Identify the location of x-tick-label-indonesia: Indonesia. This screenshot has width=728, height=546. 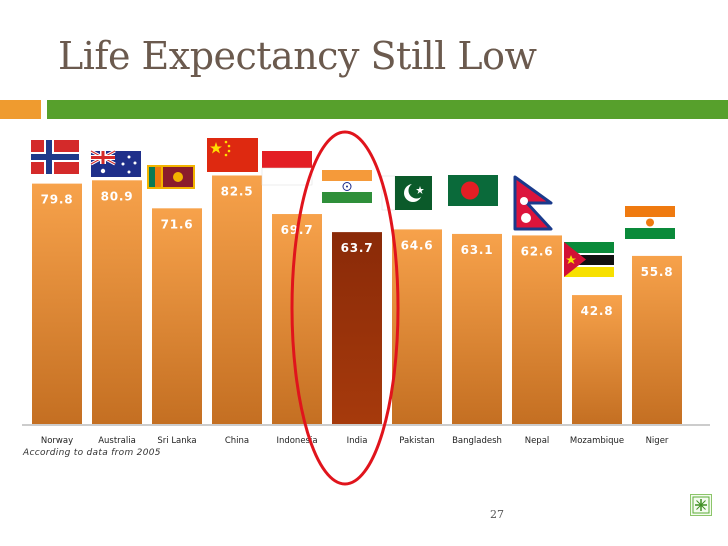
(296, 441).